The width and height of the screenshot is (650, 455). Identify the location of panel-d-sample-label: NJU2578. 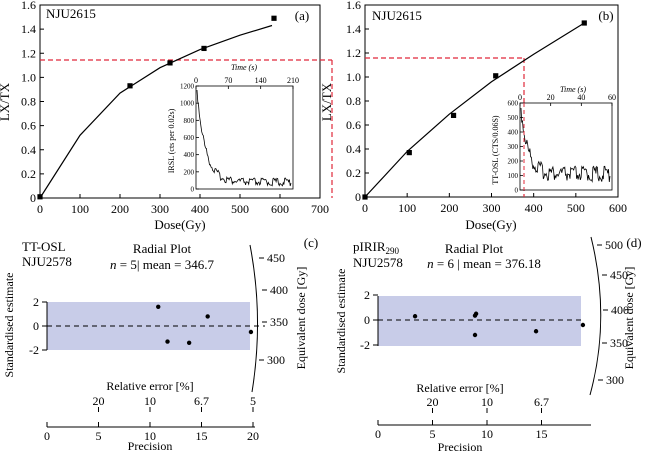
(378, 262).